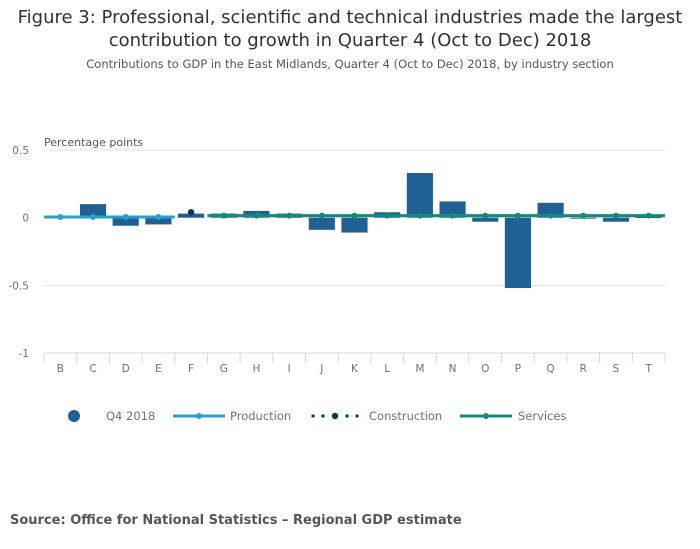 This screenshot has height=549, width=700. What do you see at coordinates (485, 219) in the screenshot?
I see `bar-O` at bounding box center [485, 219].